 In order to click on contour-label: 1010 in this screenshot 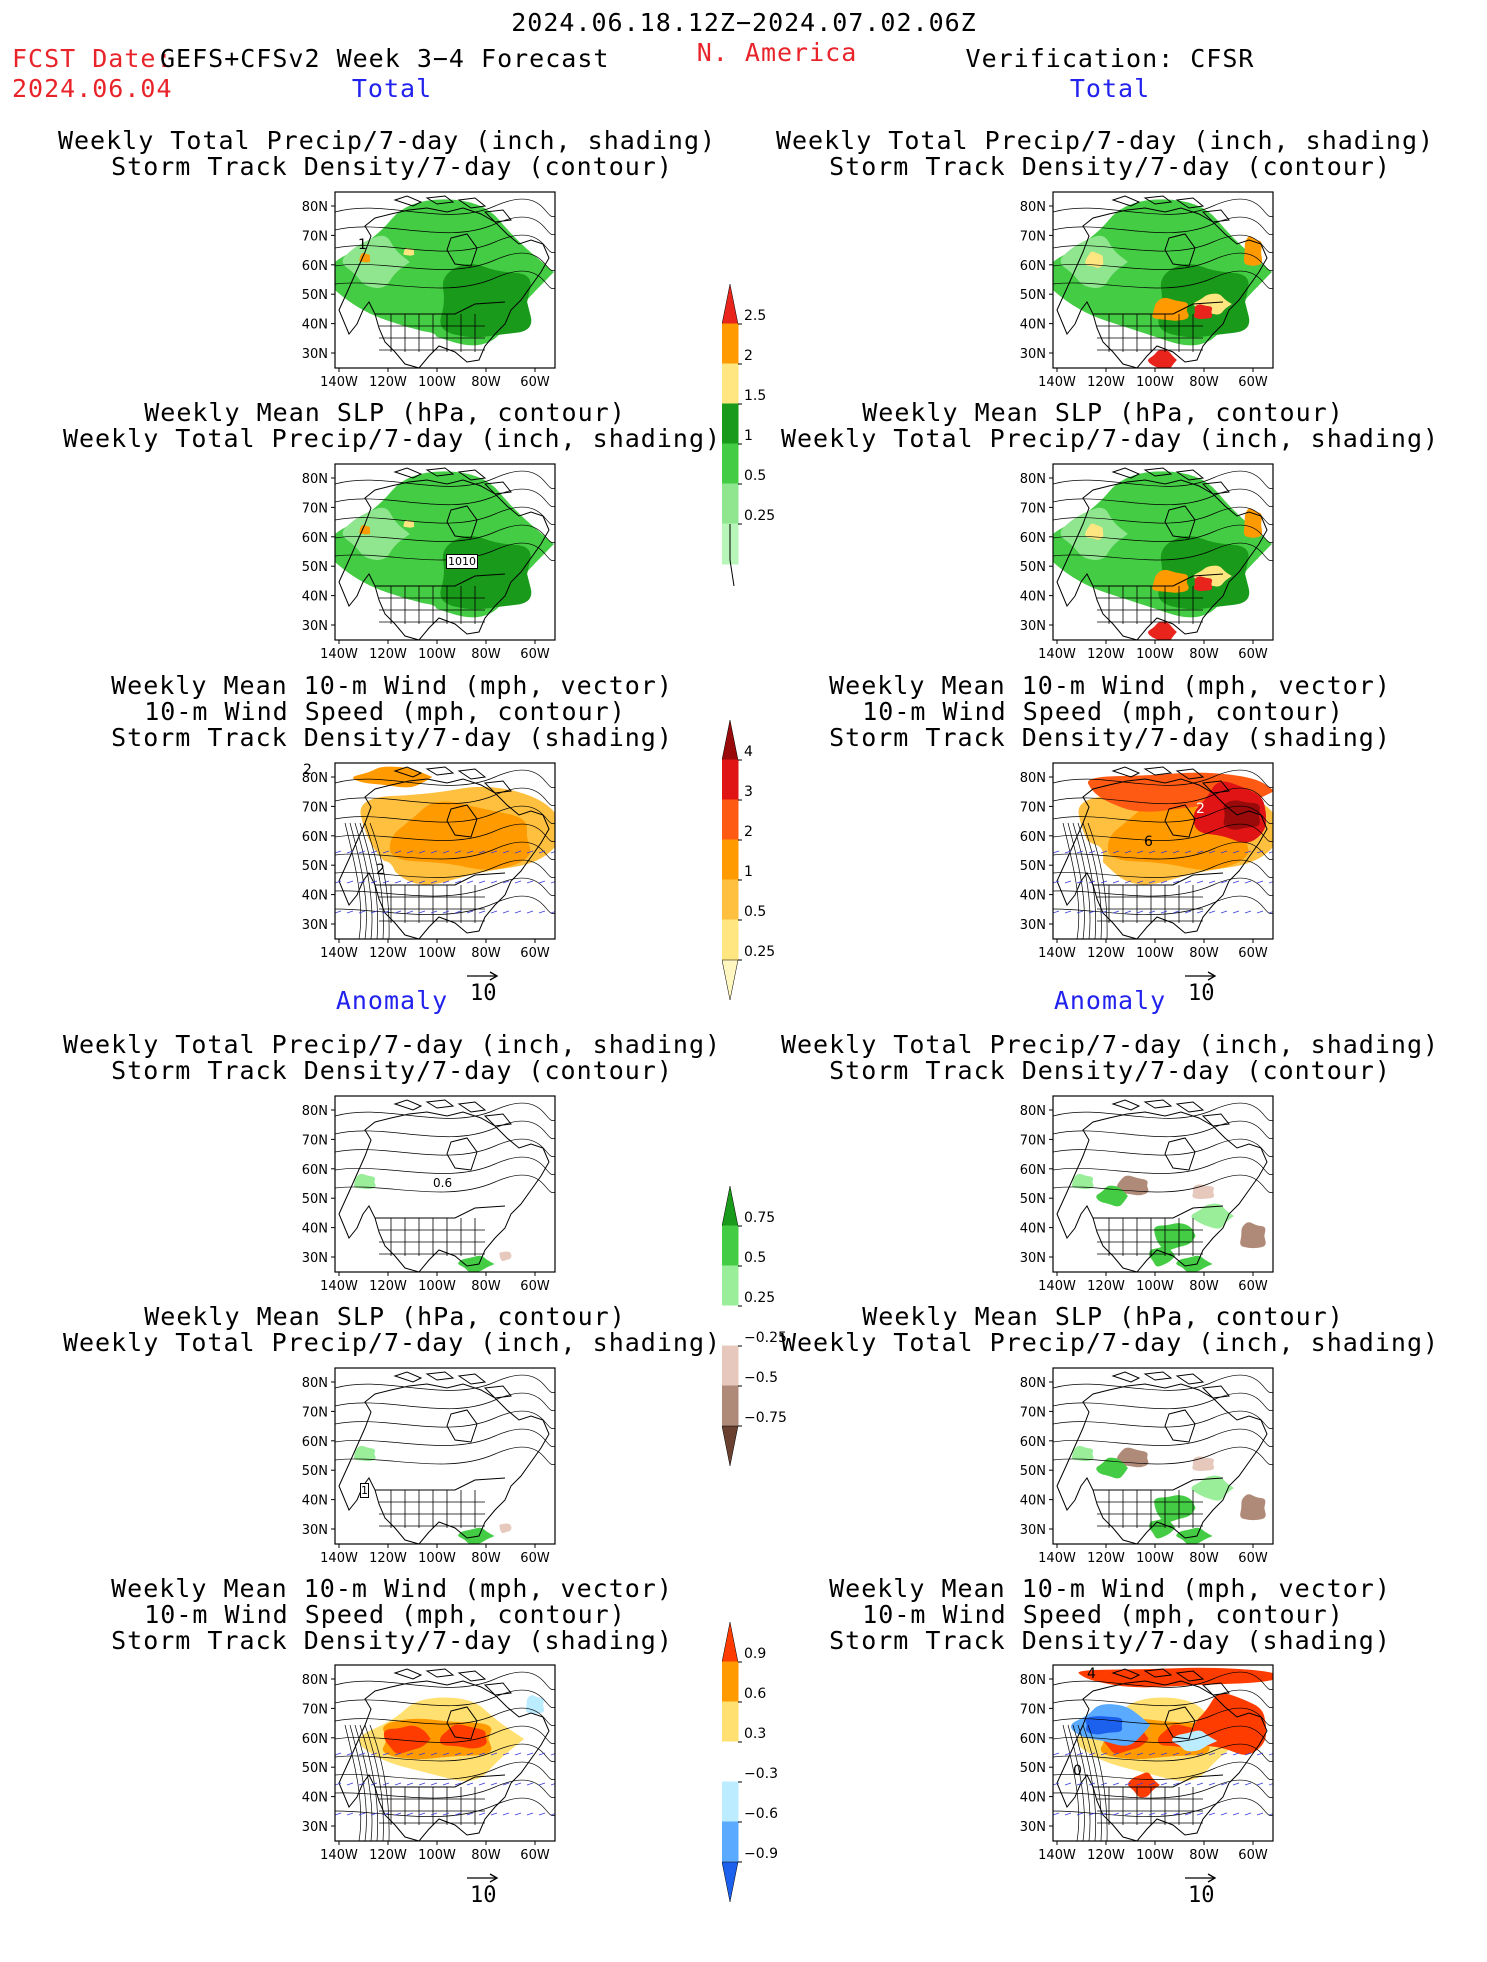, I will do `click(462, 561)`.